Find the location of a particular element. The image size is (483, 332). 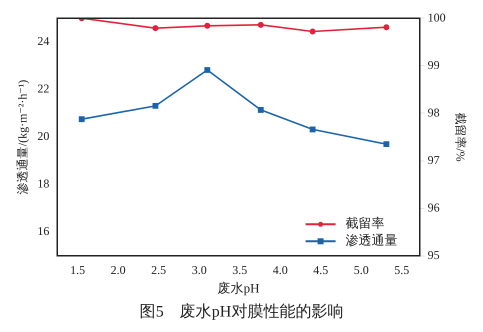

y-tick-label: 18 is located at coordinates (43, 183).